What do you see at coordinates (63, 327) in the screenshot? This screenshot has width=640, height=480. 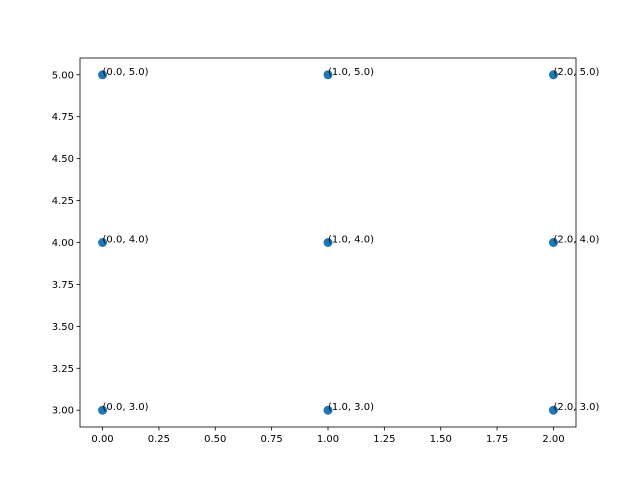 I see `y-tick-label: 3.50` at bounding box center [63, 327].